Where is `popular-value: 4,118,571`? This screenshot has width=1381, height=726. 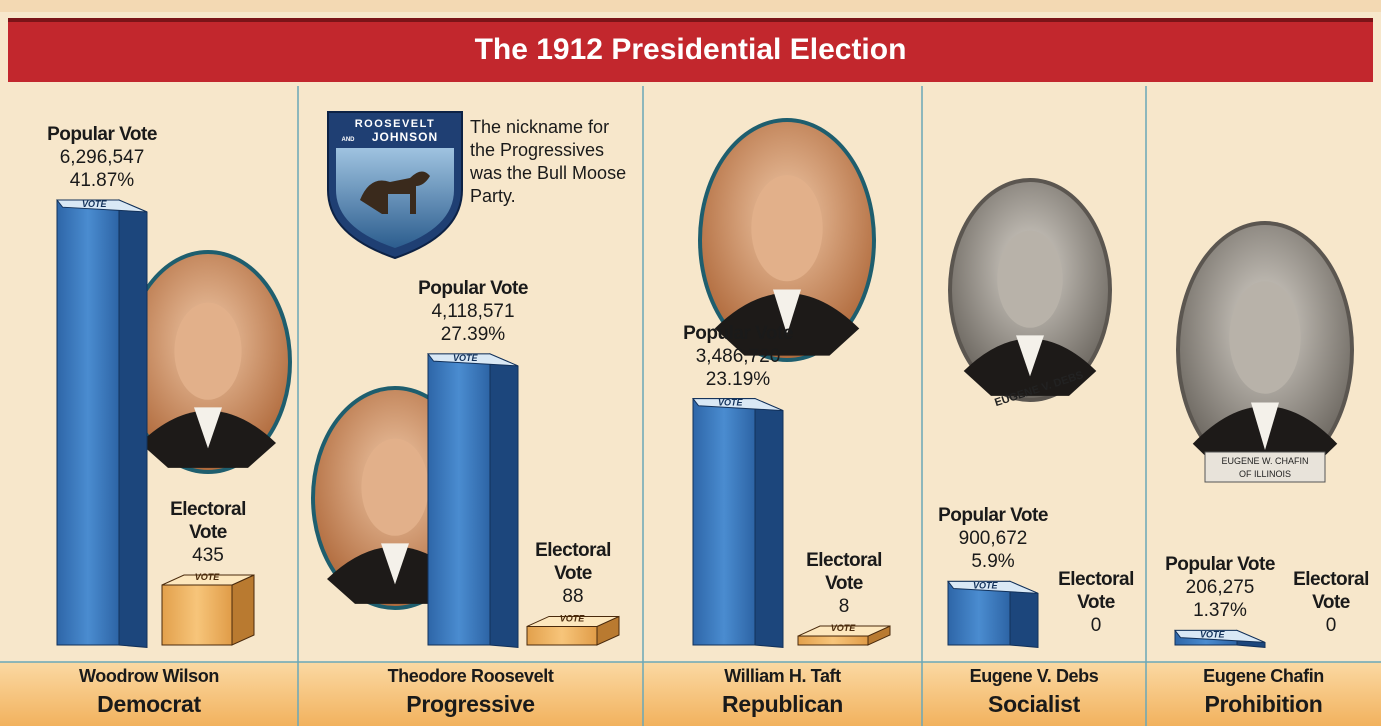 popular-value: 4,118,571 is located at coordinates (473, 311).